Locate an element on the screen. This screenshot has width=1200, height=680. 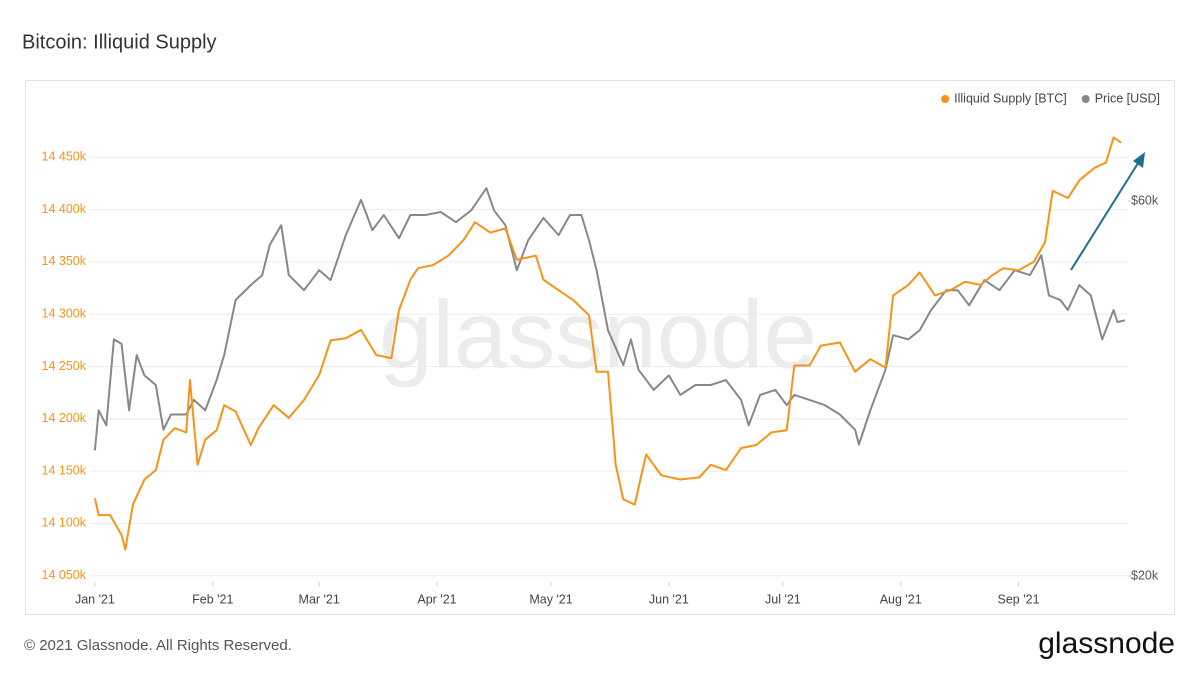
y-tick-label: 14 450k is located at coordinates (64, 157).